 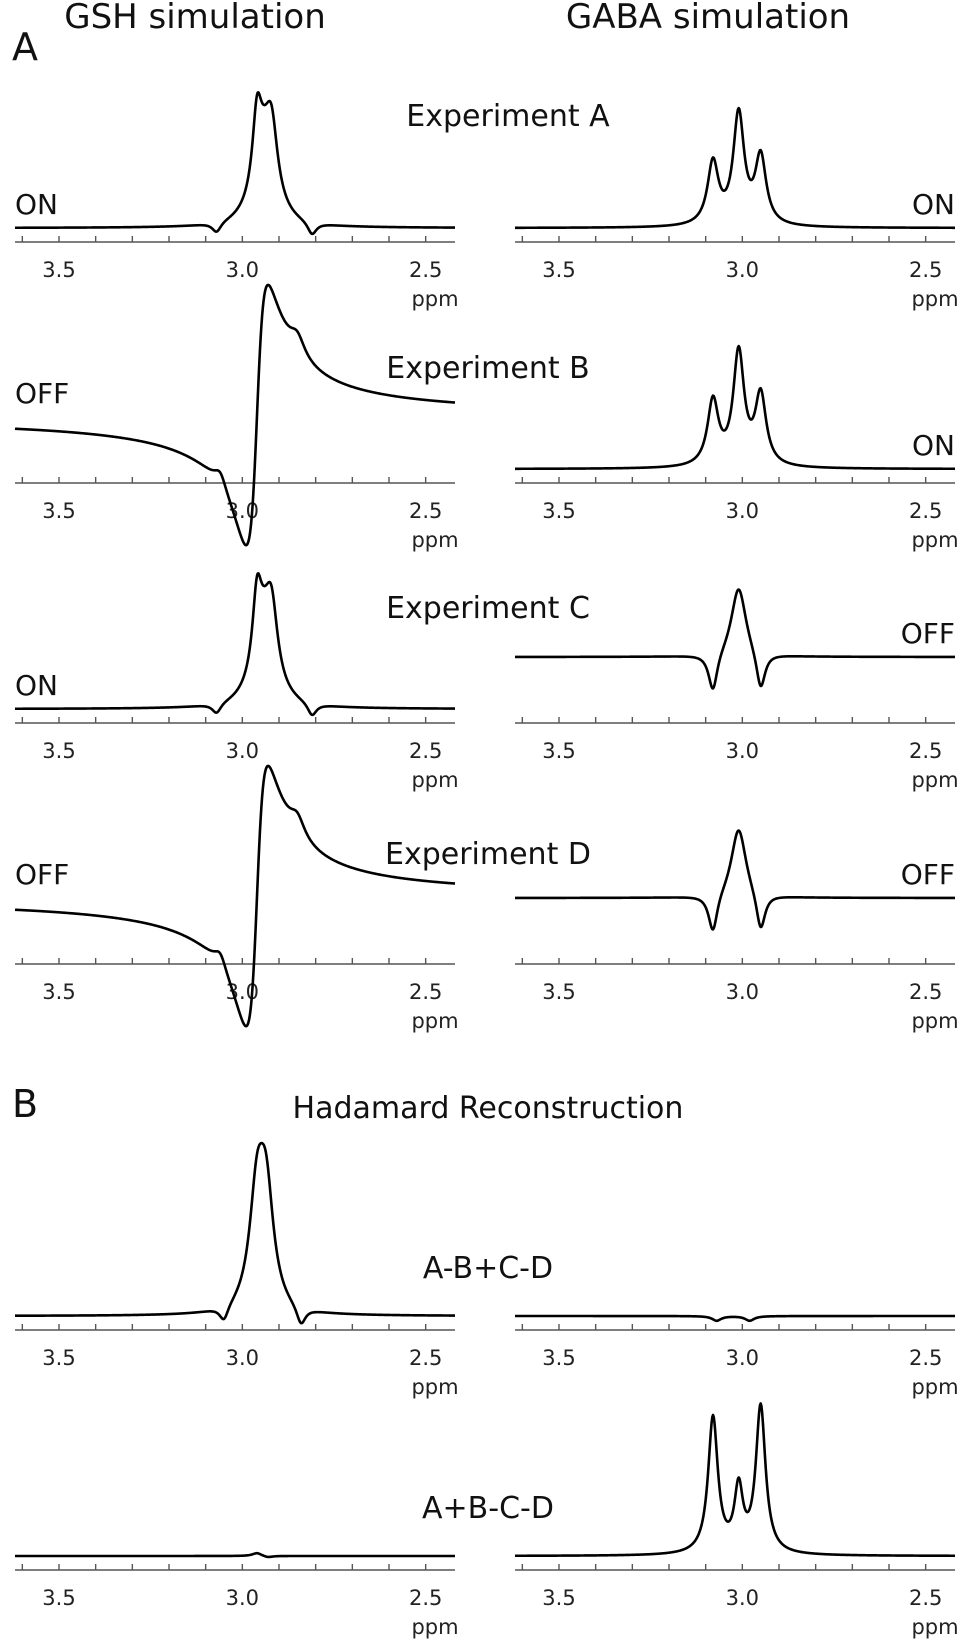 What do you see at coordinates (488, 1508) in the screenshot?
I see `row-label: A+B-C-D` at bounding box center [488, 1508].